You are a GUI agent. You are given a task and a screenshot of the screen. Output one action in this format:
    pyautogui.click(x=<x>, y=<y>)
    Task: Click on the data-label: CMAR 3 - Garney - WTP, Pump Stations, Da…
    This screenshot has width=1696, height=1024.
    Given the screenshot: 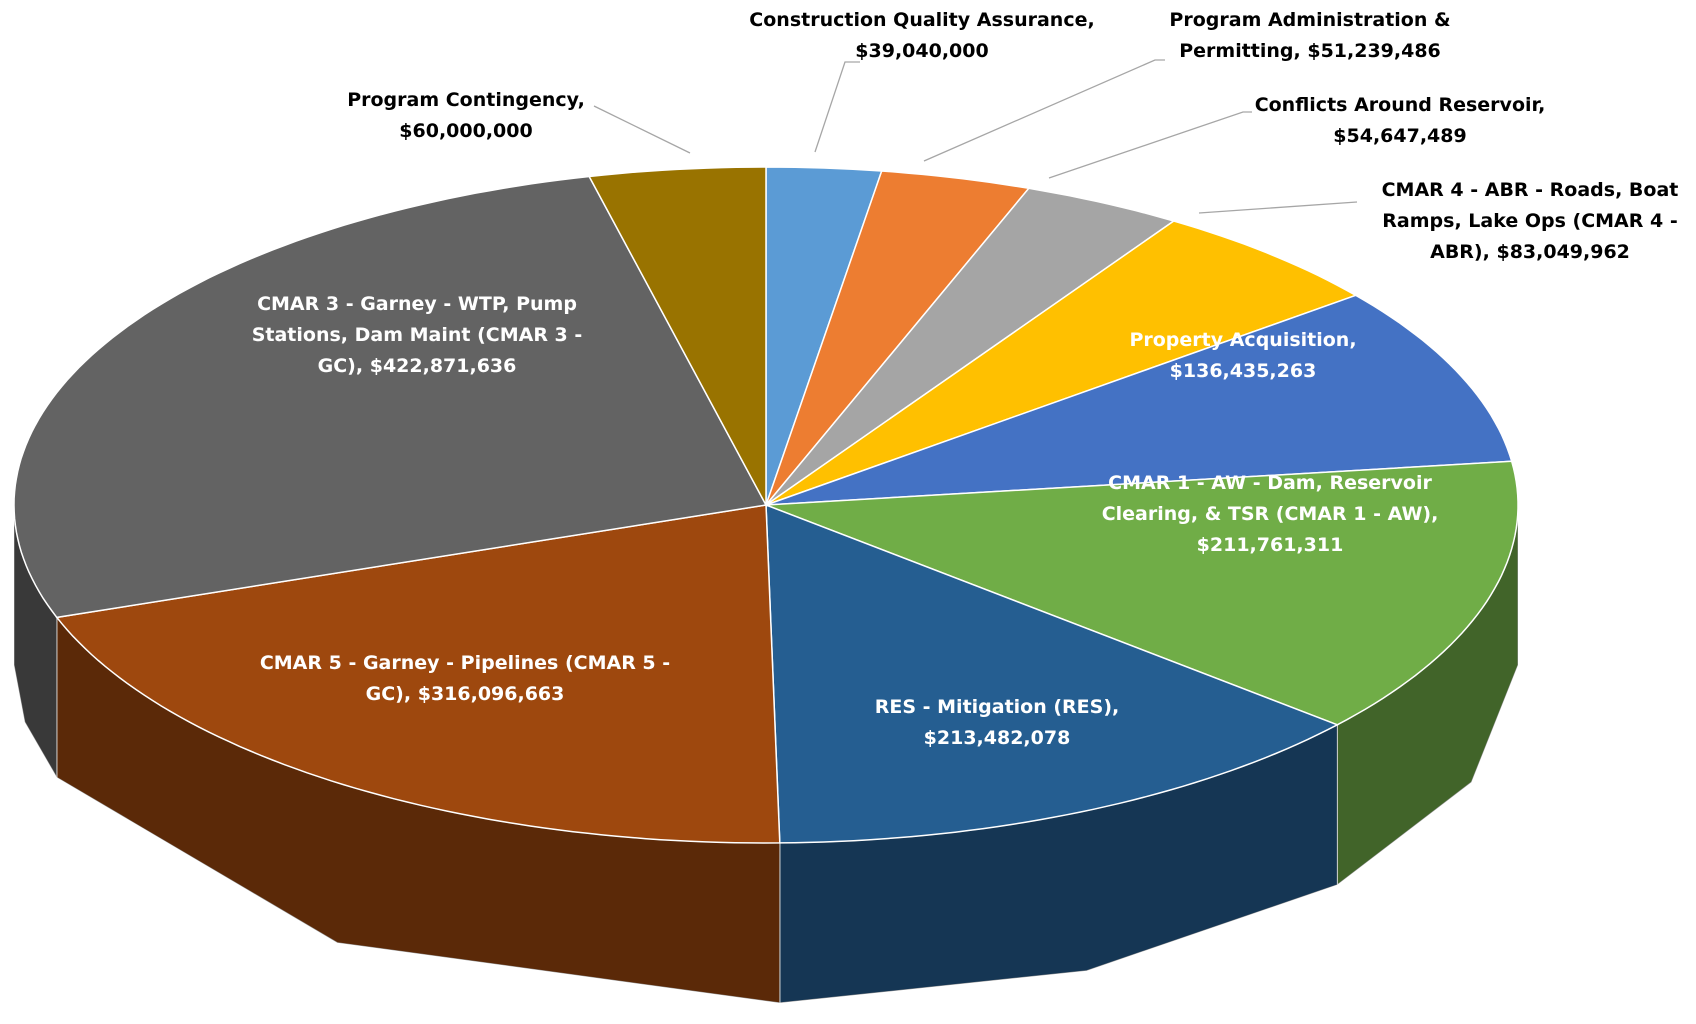 What is the action you would take?
    pyautogui.click(x=417, y=335)
    